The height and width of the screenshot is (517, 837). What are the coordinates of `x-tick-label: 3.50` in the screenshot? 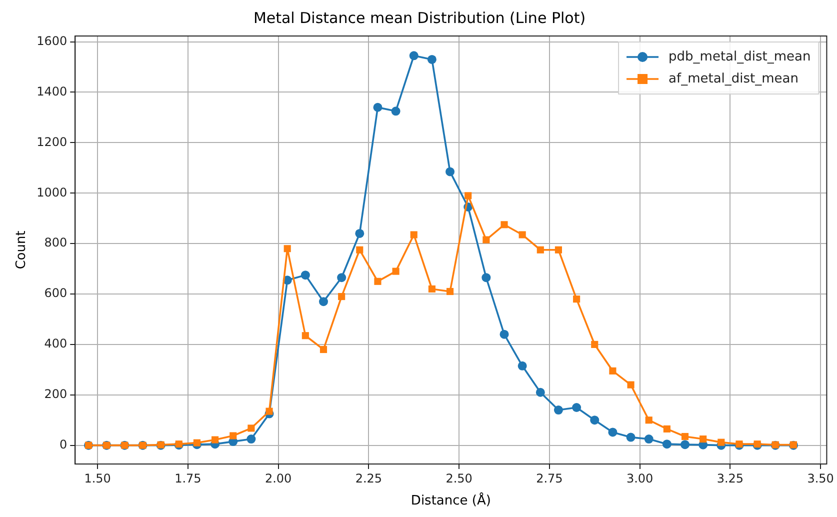 It's located at (820, 478).